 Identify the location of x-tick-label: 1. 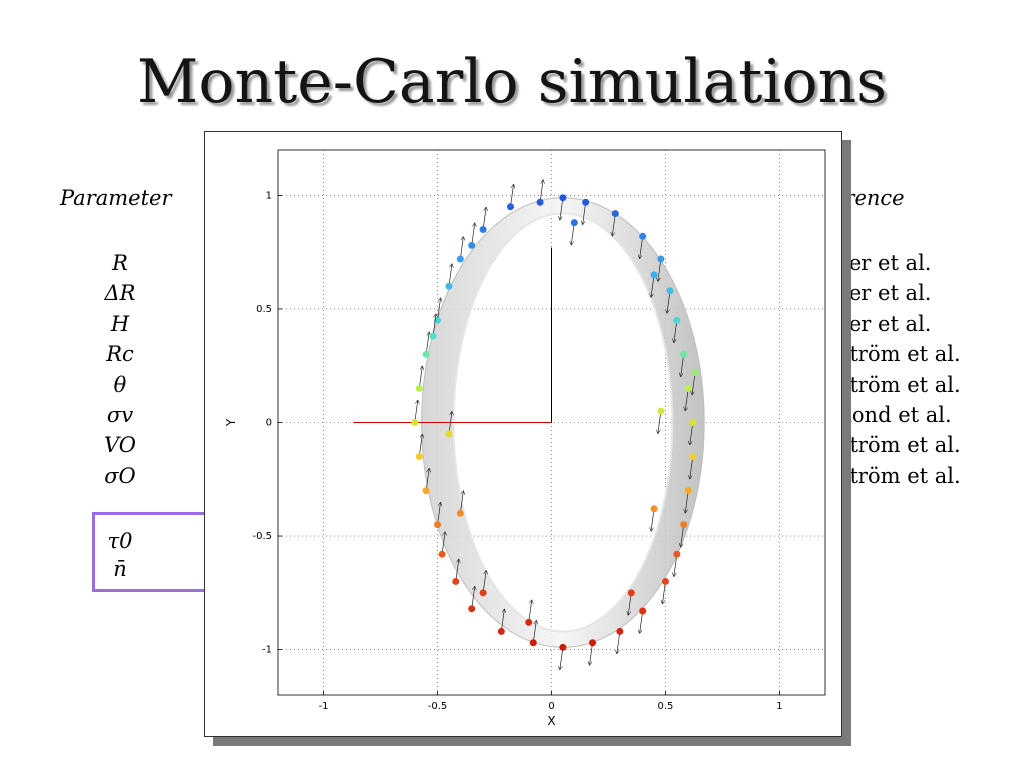
(779, 706).